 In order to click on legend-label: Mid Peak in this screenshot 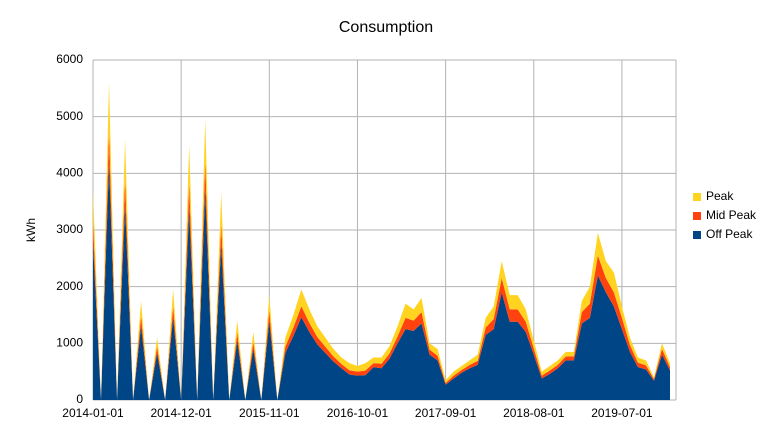, I will do `click(731, 215)`.